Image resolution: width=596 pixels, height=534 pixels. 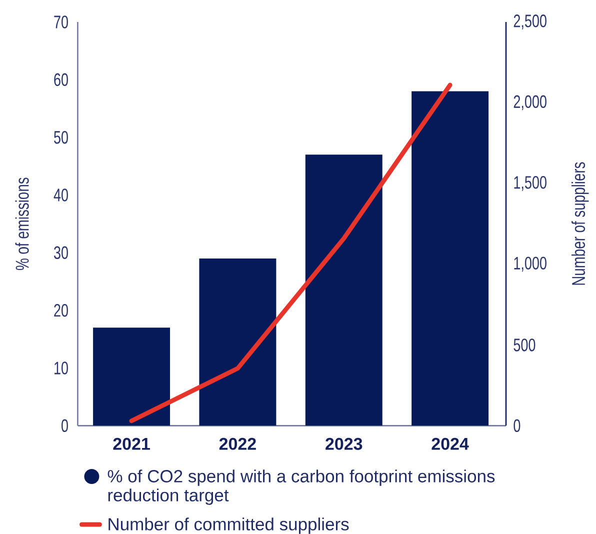 What do you see at coordinates (22, 224) in the screenshot?
I see `y-axis-title: % of emissions` at bounding box center [22, 224].